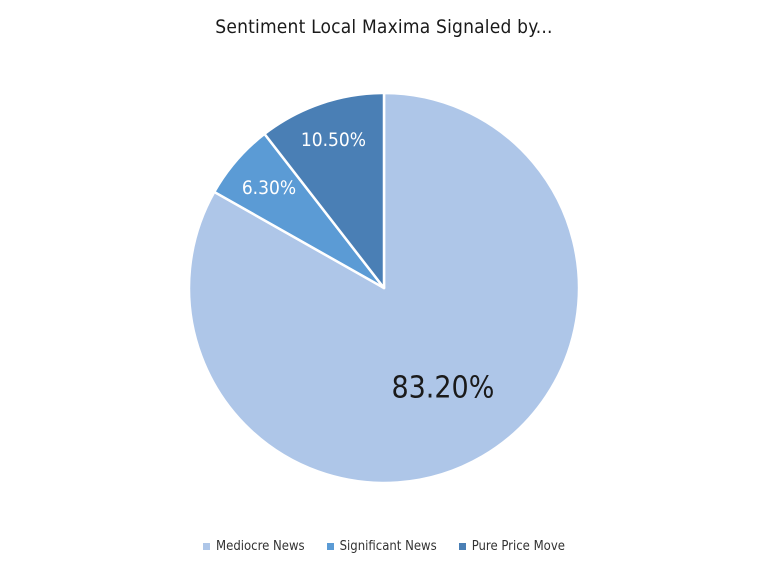 The width and height of the screenshot is (768, 571). I want to click on legend-label-mediocre-news: Mediocre News, so click(260, 546).